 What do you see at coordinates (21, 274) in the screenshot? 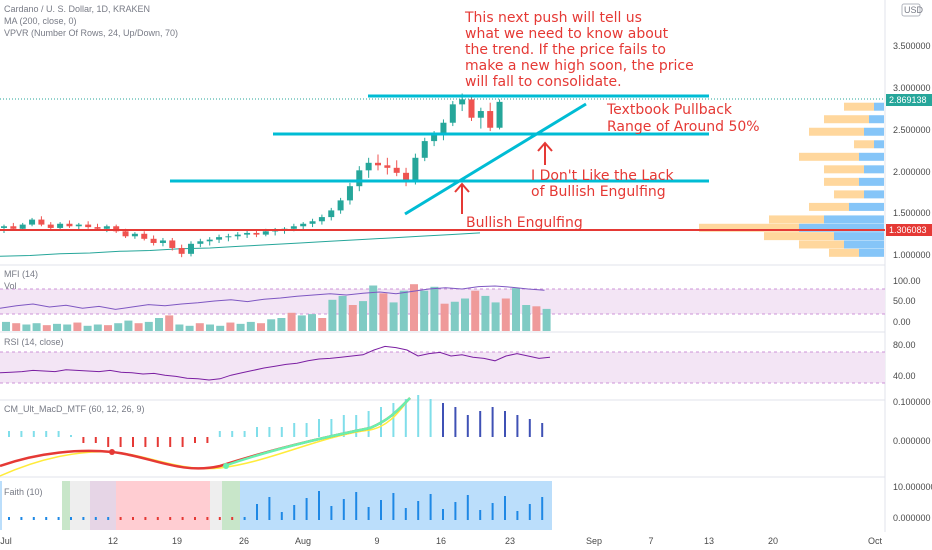
I see `mfi-label: MFI (14)` at bounding box center [21, 274].